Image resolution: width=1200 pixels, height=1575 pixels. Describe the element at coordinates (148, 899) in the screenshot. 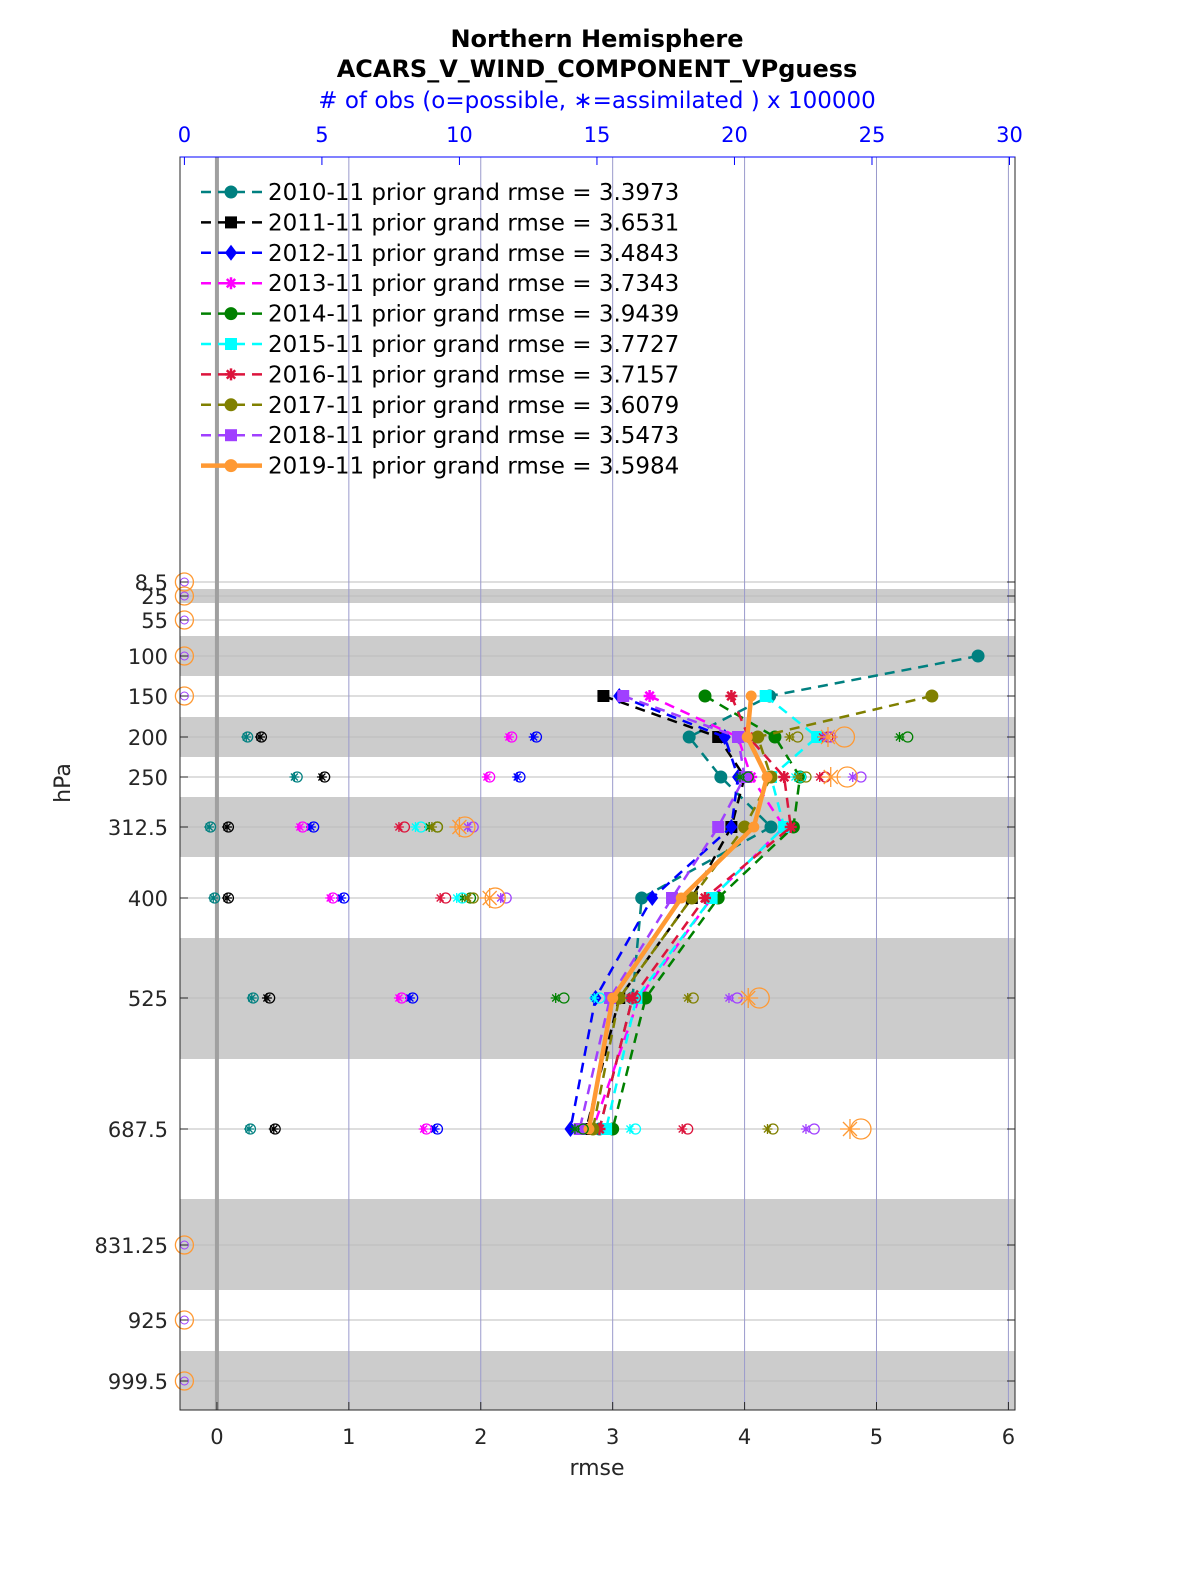

I see `y-tick-label: 400` at that location.